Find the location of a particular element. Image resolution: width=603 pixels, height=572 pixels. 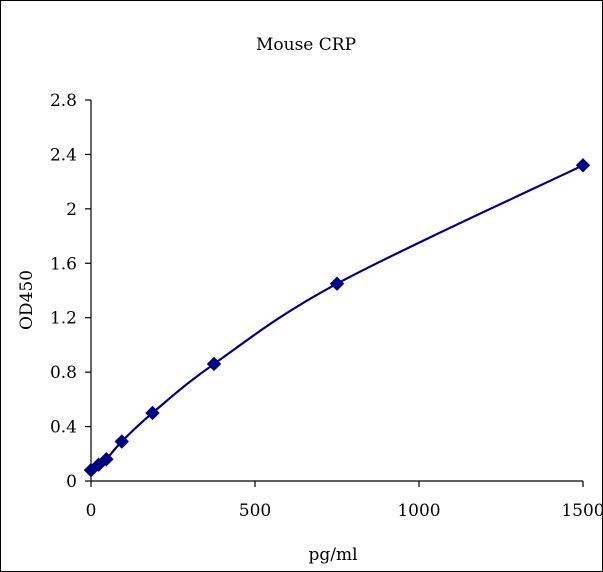

x-axis-label: pg/ml is located at coordinates (332, 555).